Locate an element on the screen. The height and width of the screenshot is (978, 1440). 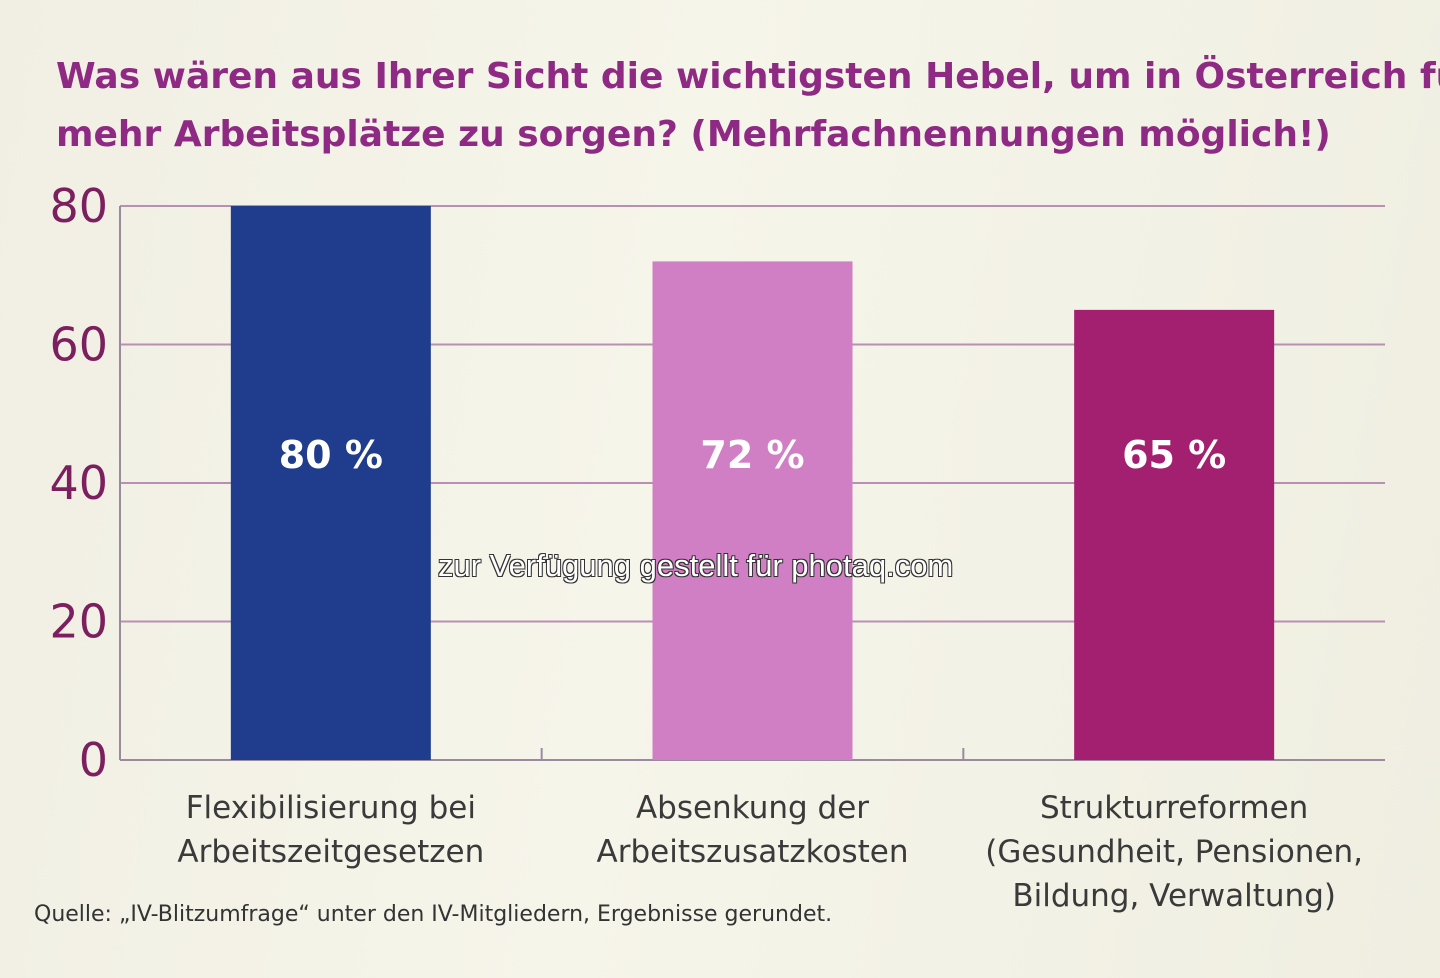
data-label-2: 72 % is located at coordinates (752, 455).